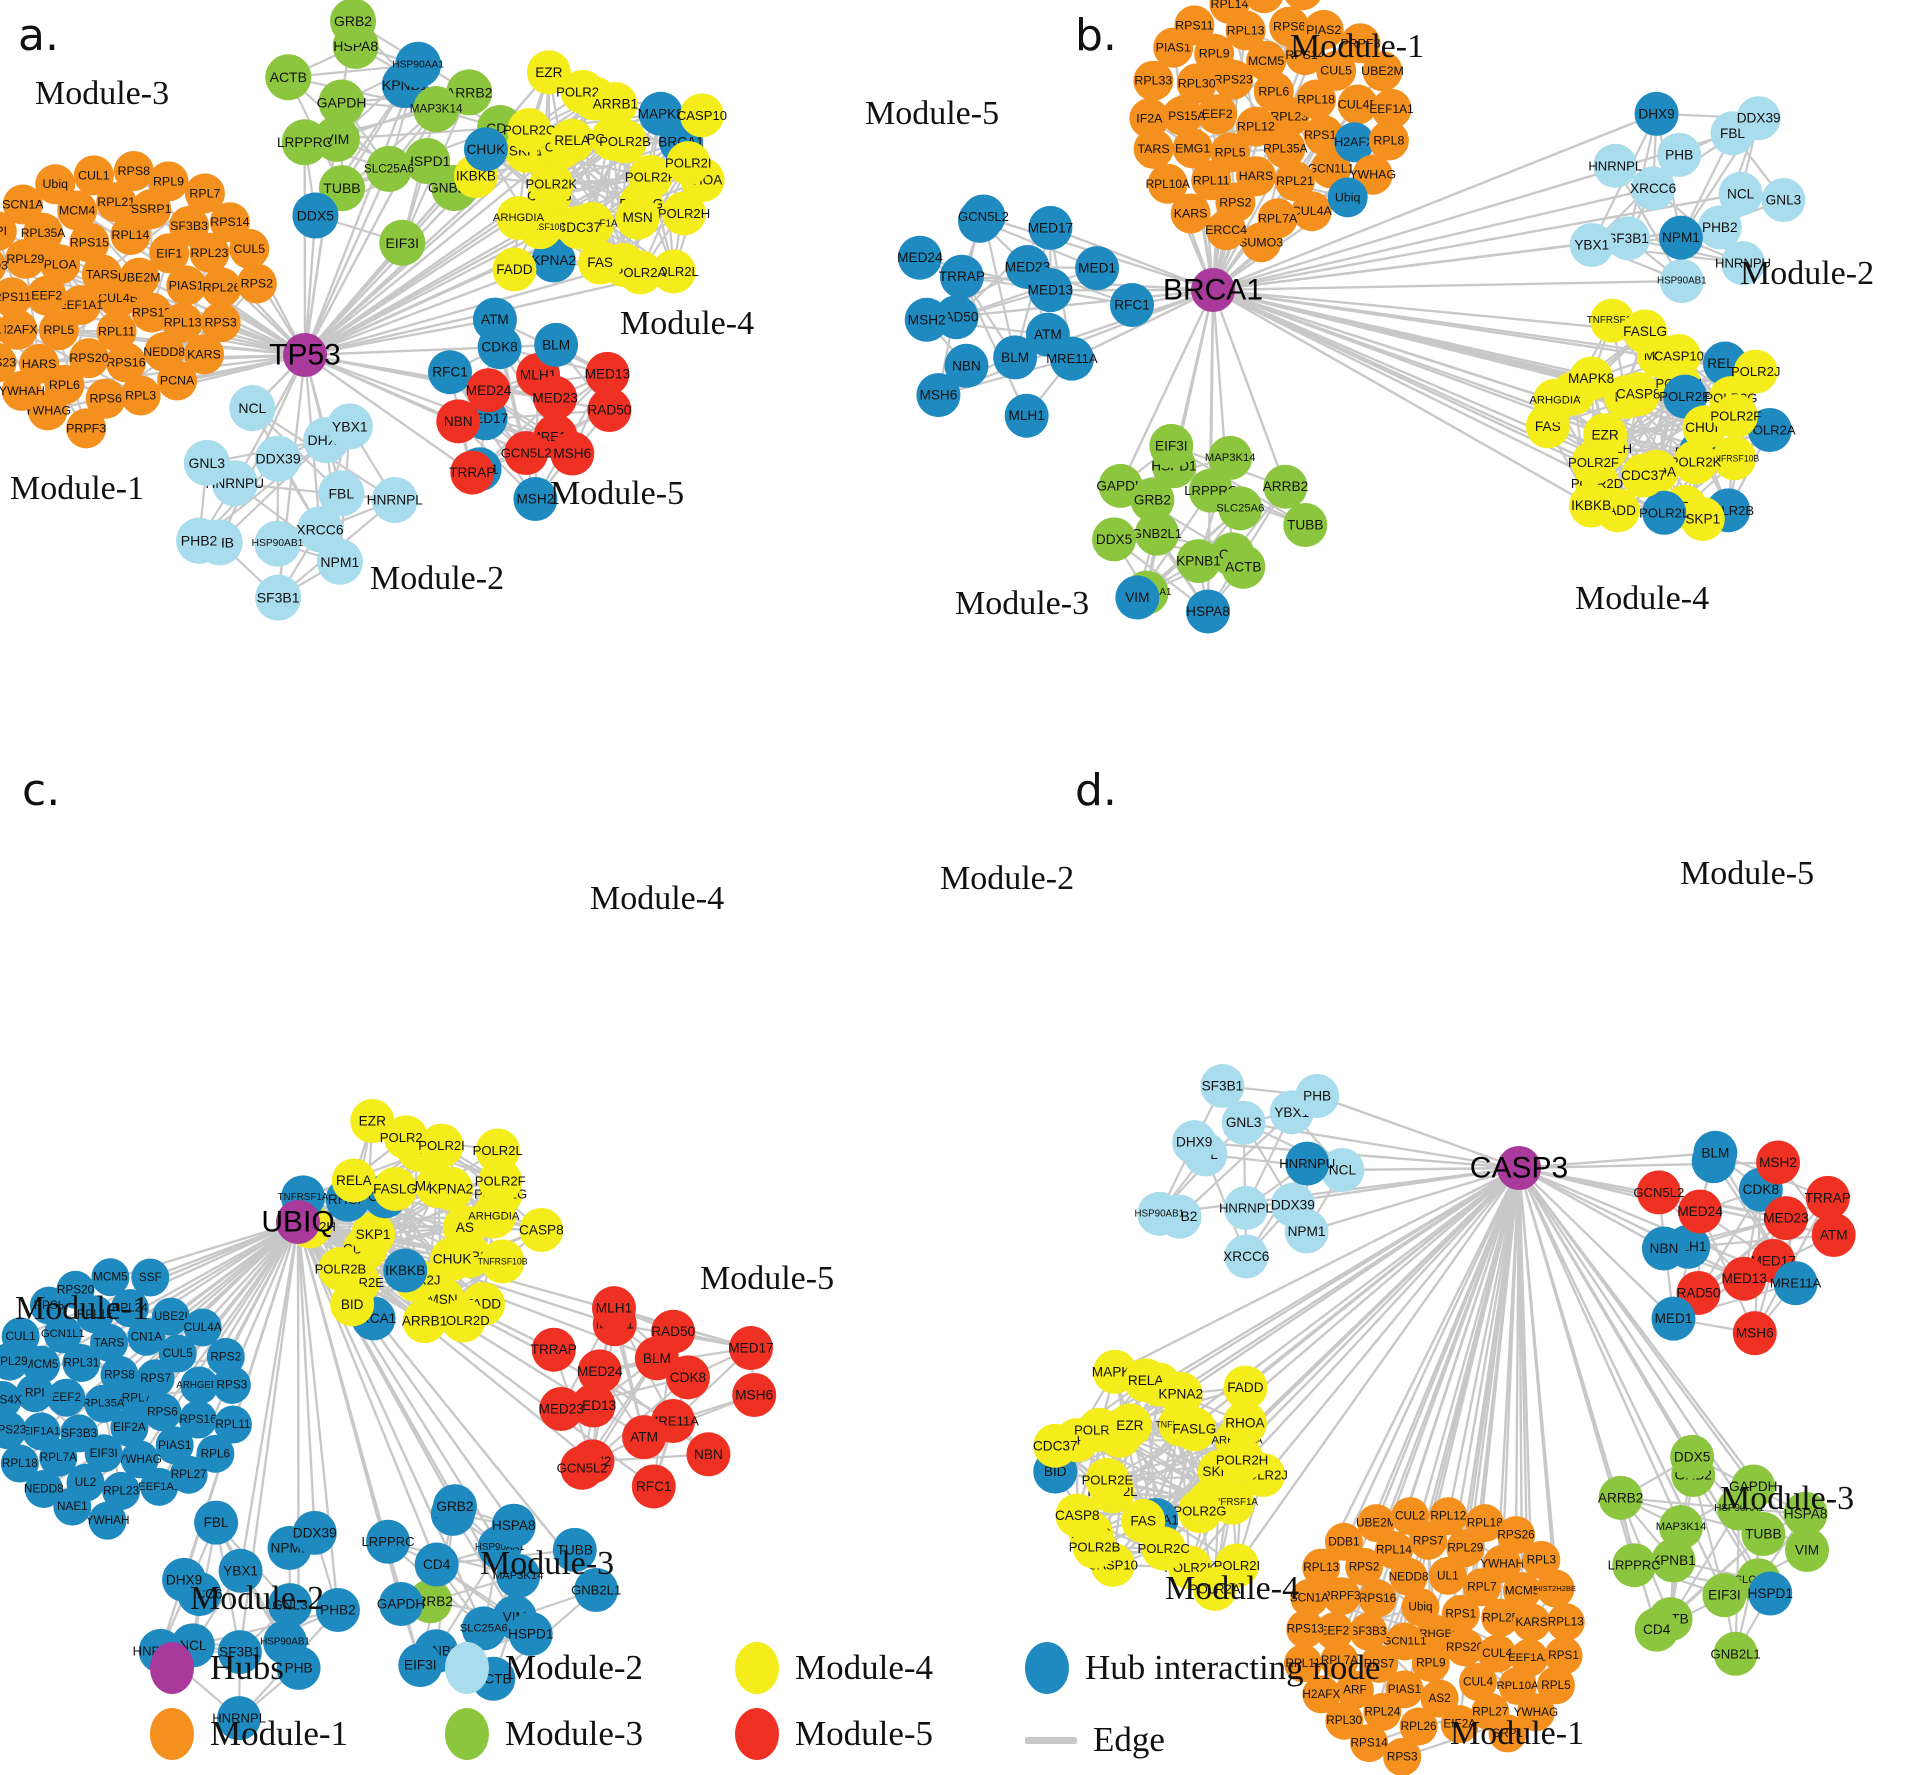  What do you see at coordinates (553, 260) in the screenshot?
I see `network-node: KPNA2` at bounding box center [553, 260].